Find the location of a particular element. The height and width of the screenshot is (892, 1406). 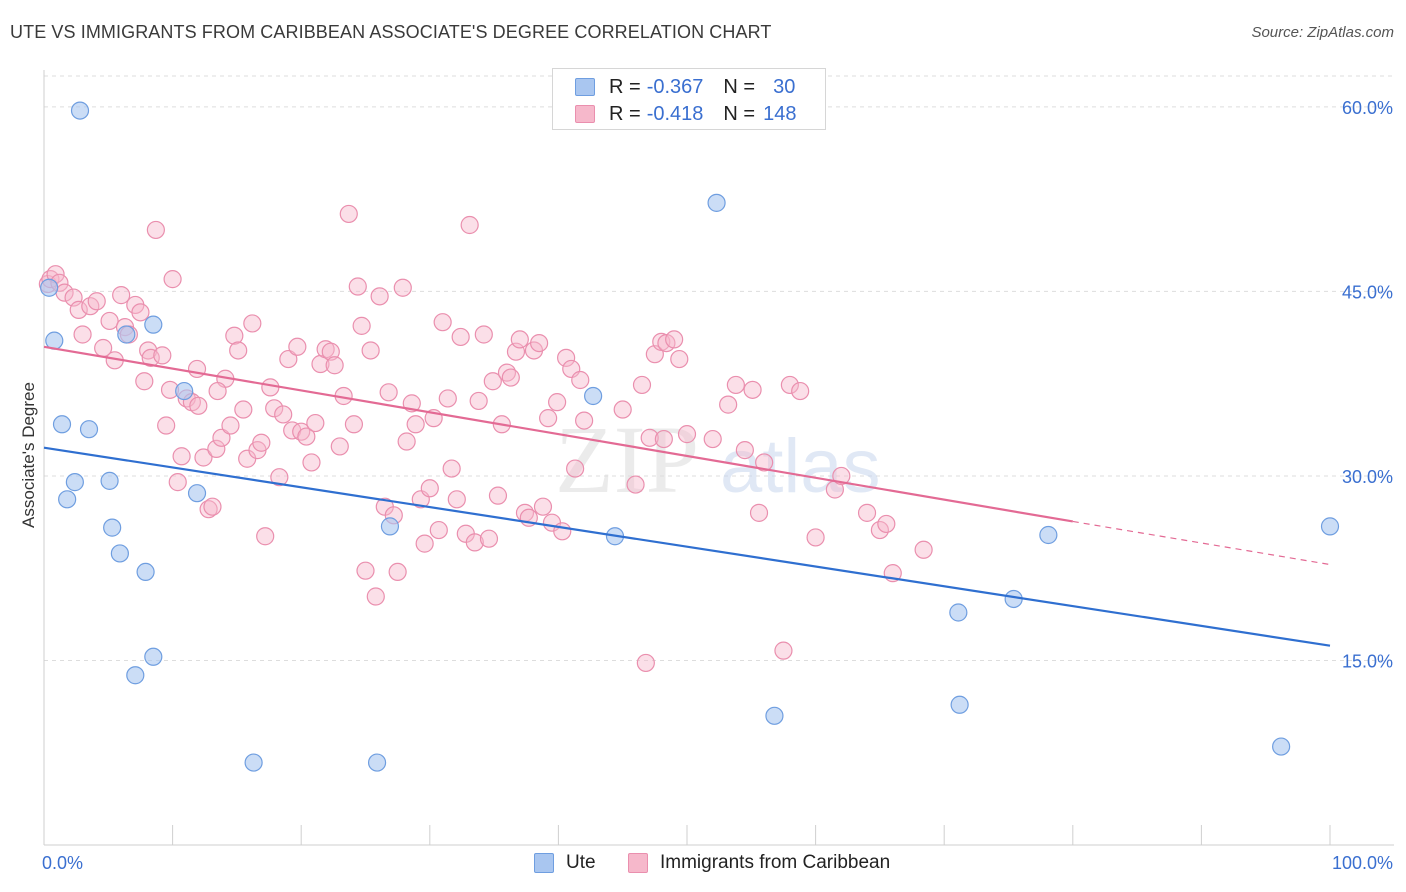

legend-item-caribbean: Immigrants from Caribbean is located at coordinates (759, 863).